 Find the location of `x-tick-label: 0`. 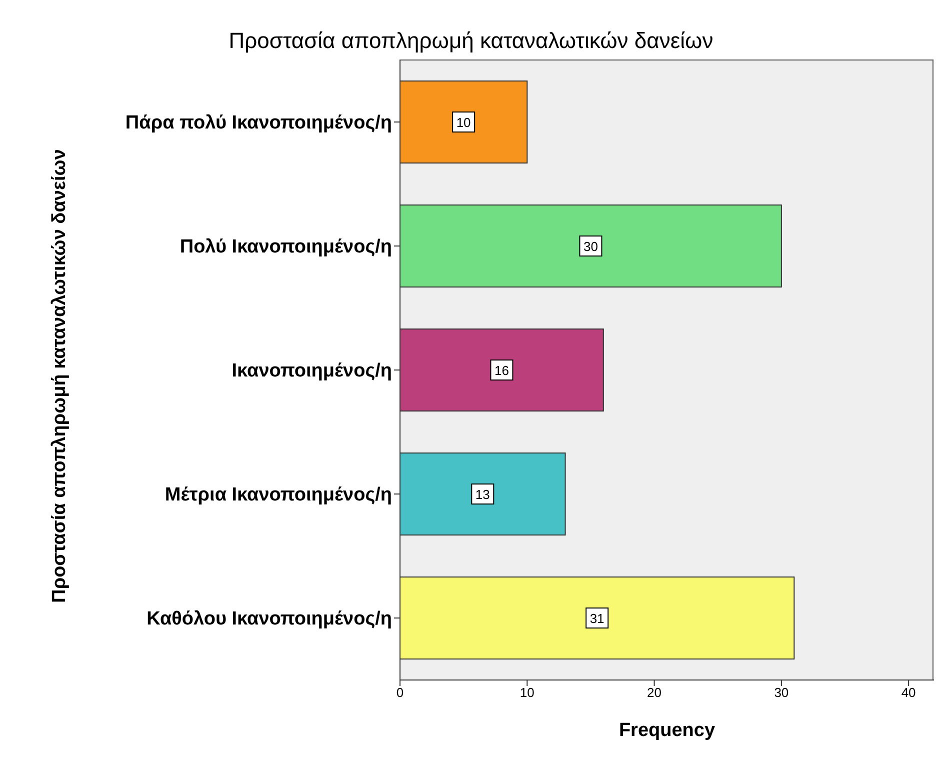

x-tick-label: 0 is located at coordinates (400, 692).